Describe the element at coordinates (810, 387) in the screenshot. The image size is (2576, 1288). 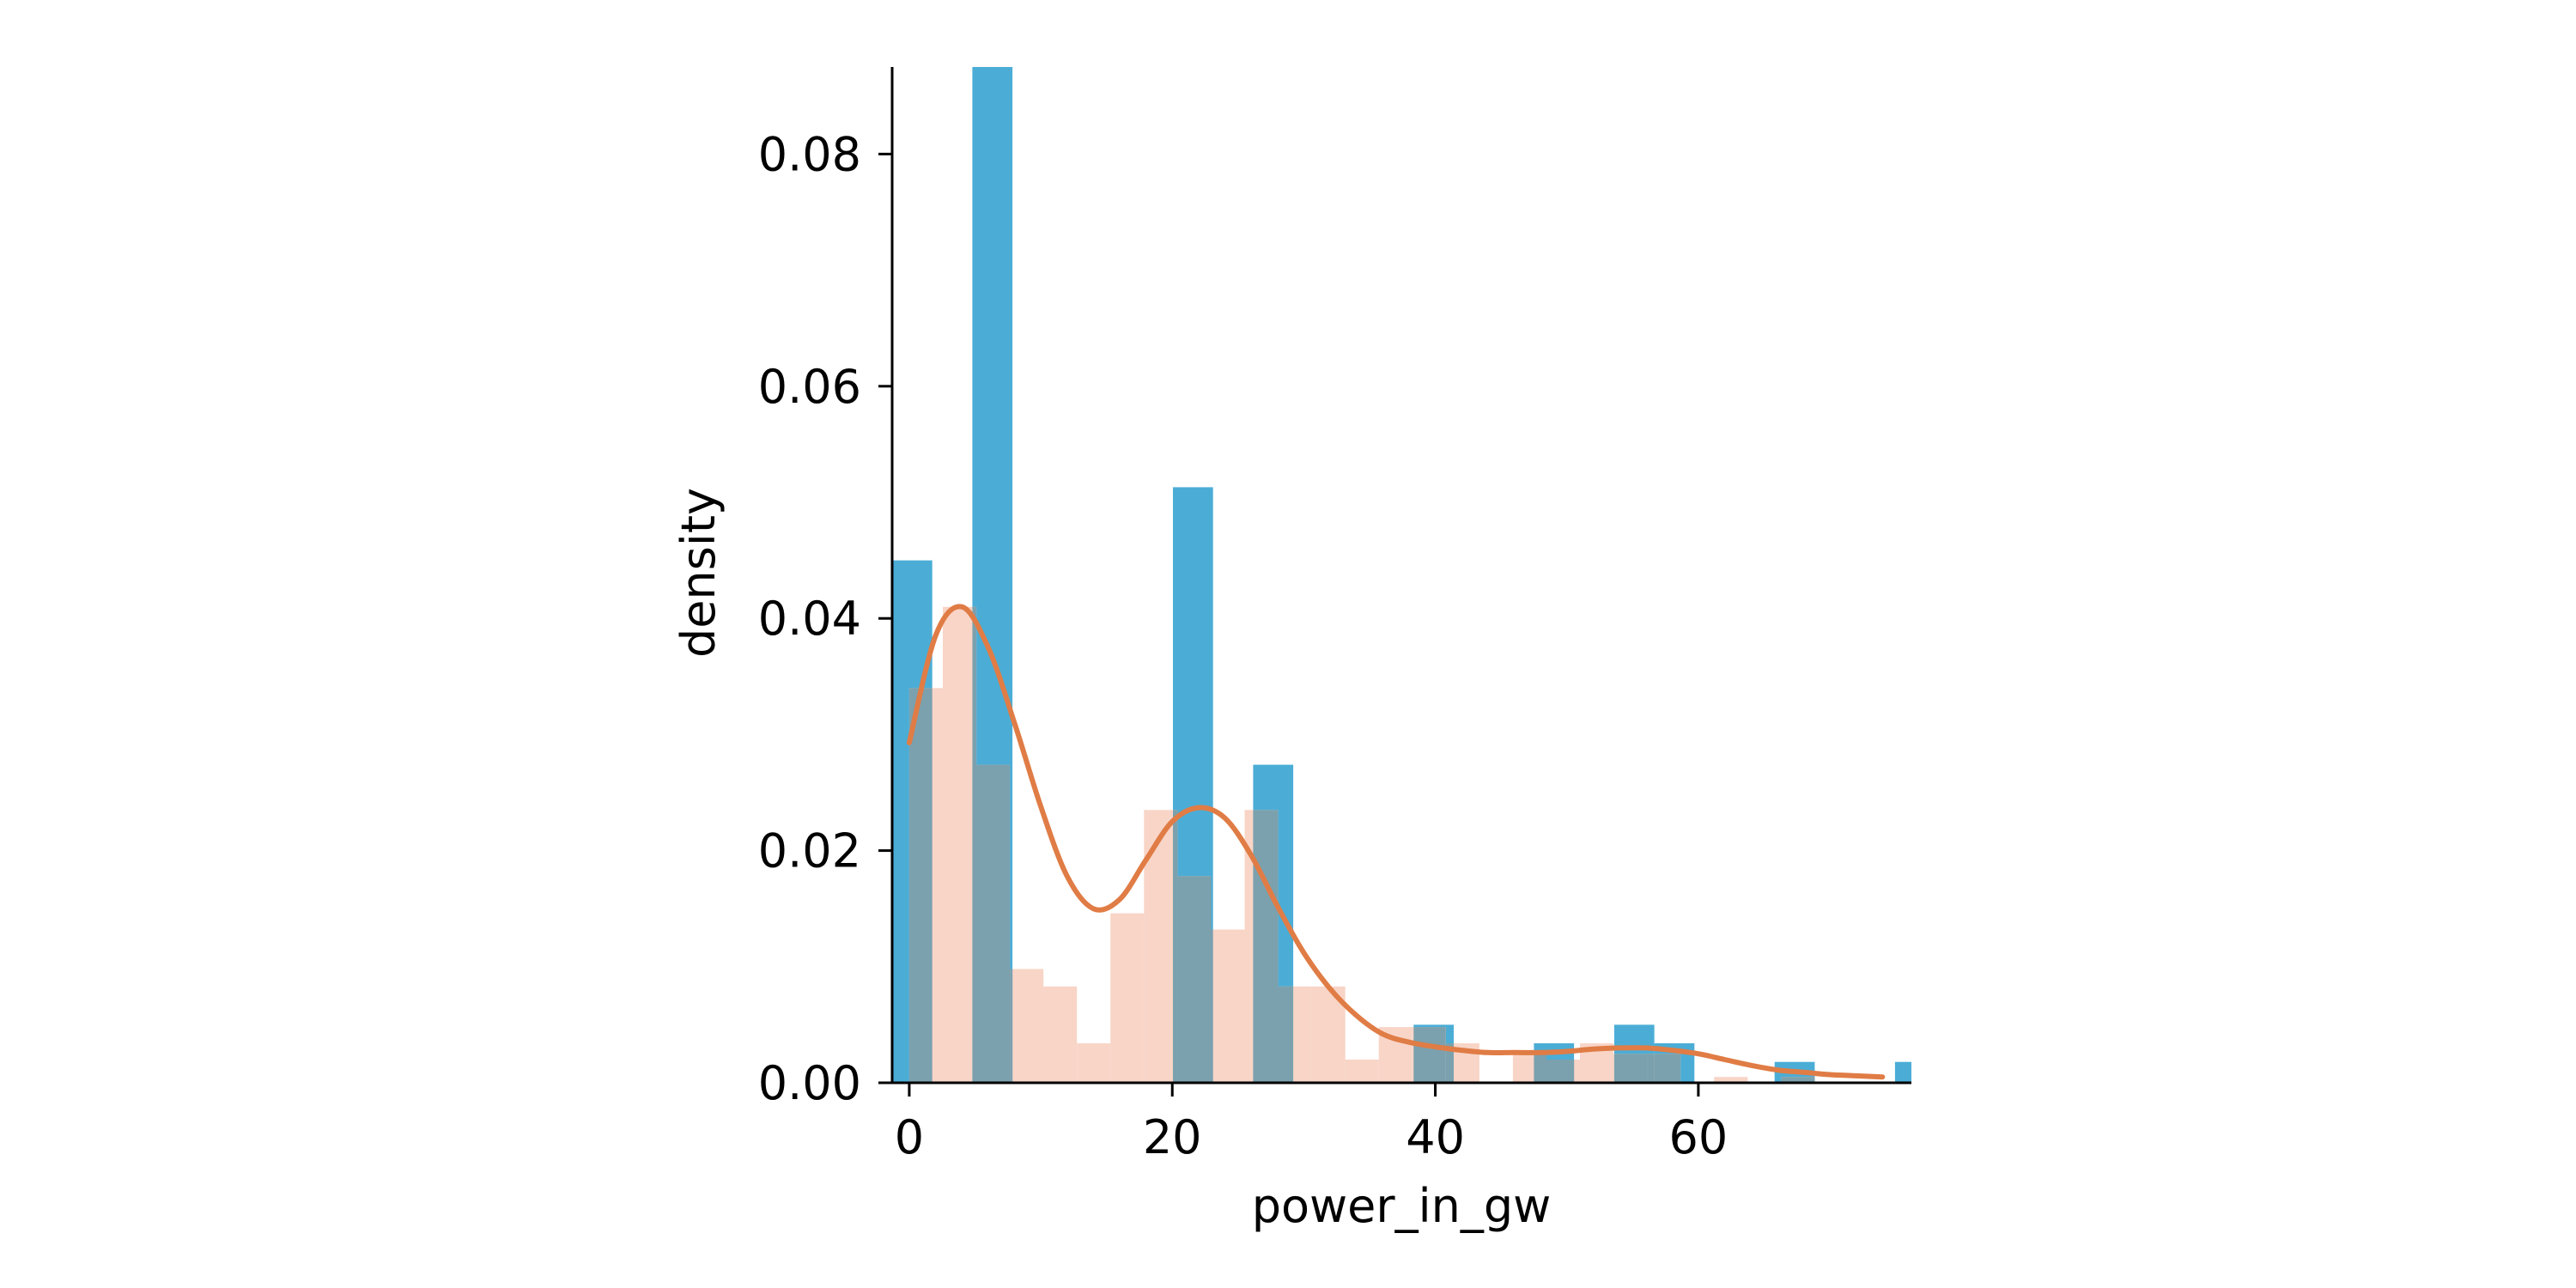
I see `y-tick-label-3: 0.06` at that location.